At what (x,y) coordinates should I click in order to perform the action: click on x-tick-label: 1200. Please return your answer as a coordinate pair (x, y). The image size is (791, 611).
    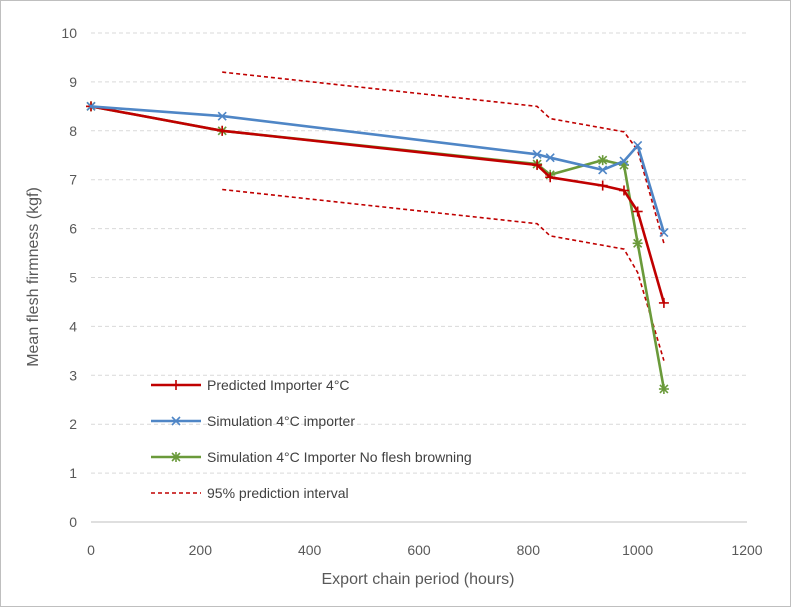
    Looking at the image, I should click on (746, 550).